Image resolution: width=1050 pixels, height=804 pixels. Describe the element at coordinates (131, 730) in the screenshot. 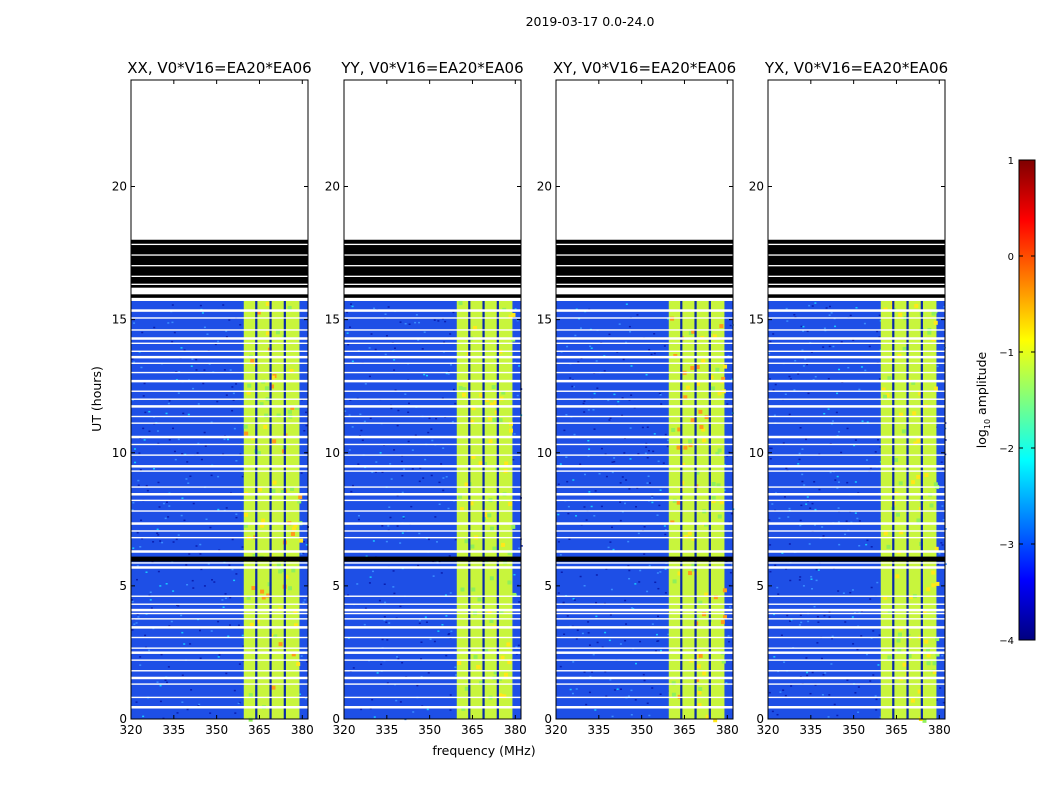

I see `x-tick-label: 320` at that location.